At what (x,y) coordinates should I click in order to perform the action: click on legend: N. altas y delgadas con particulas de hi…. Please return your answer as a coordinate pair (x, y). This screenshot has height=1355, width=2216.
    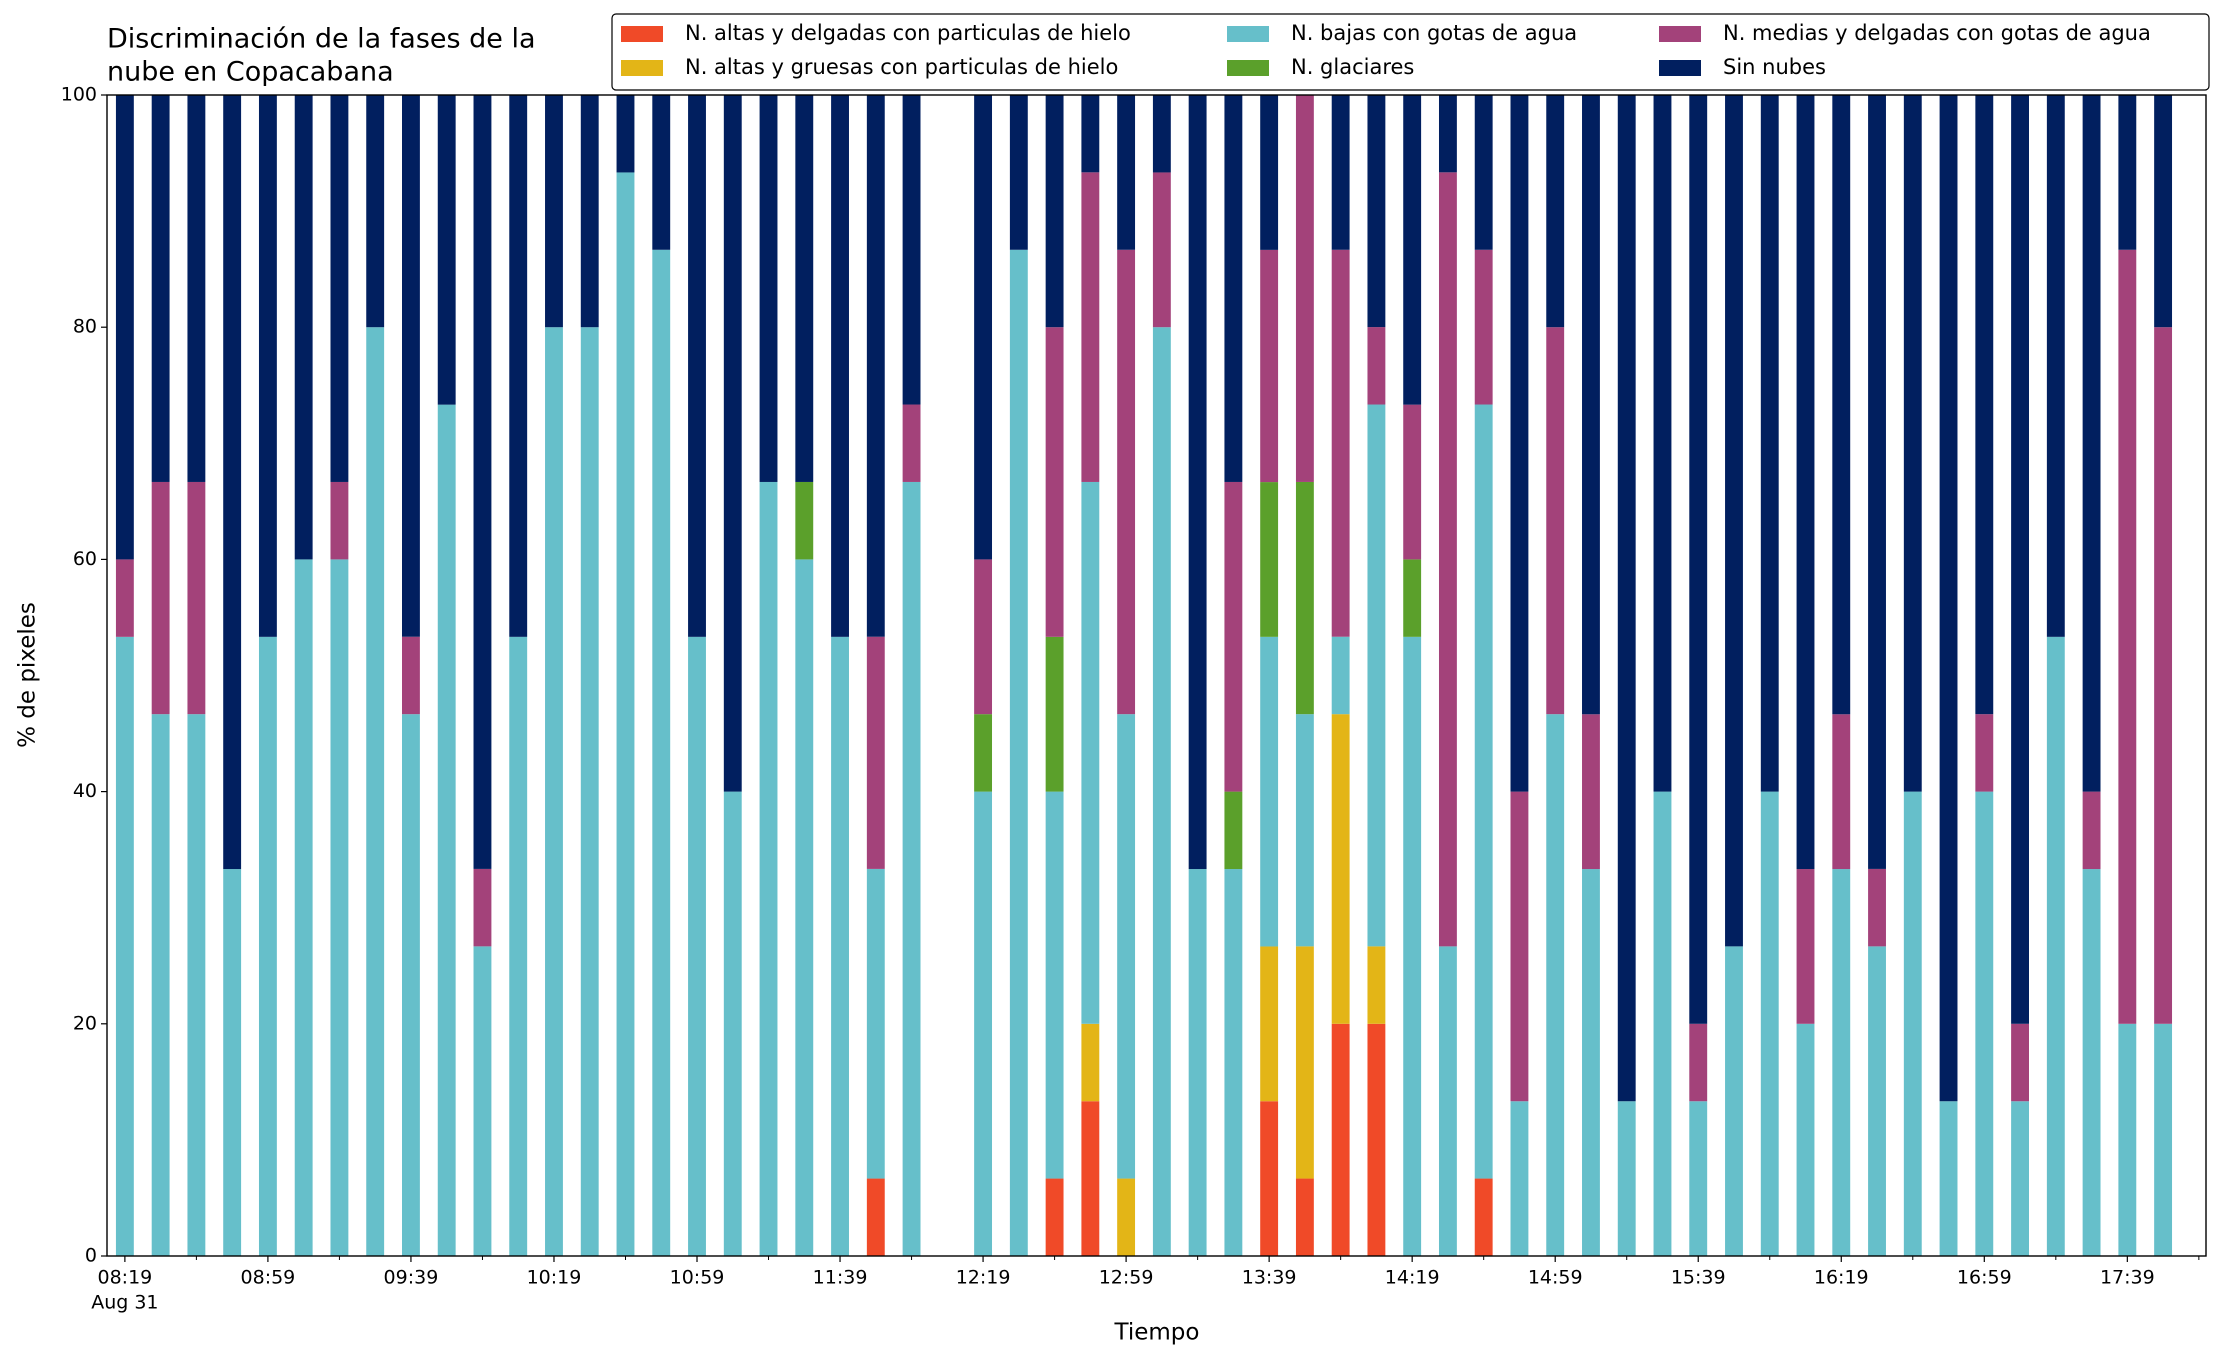
    Looking at the image, I should click on (1410, 52).